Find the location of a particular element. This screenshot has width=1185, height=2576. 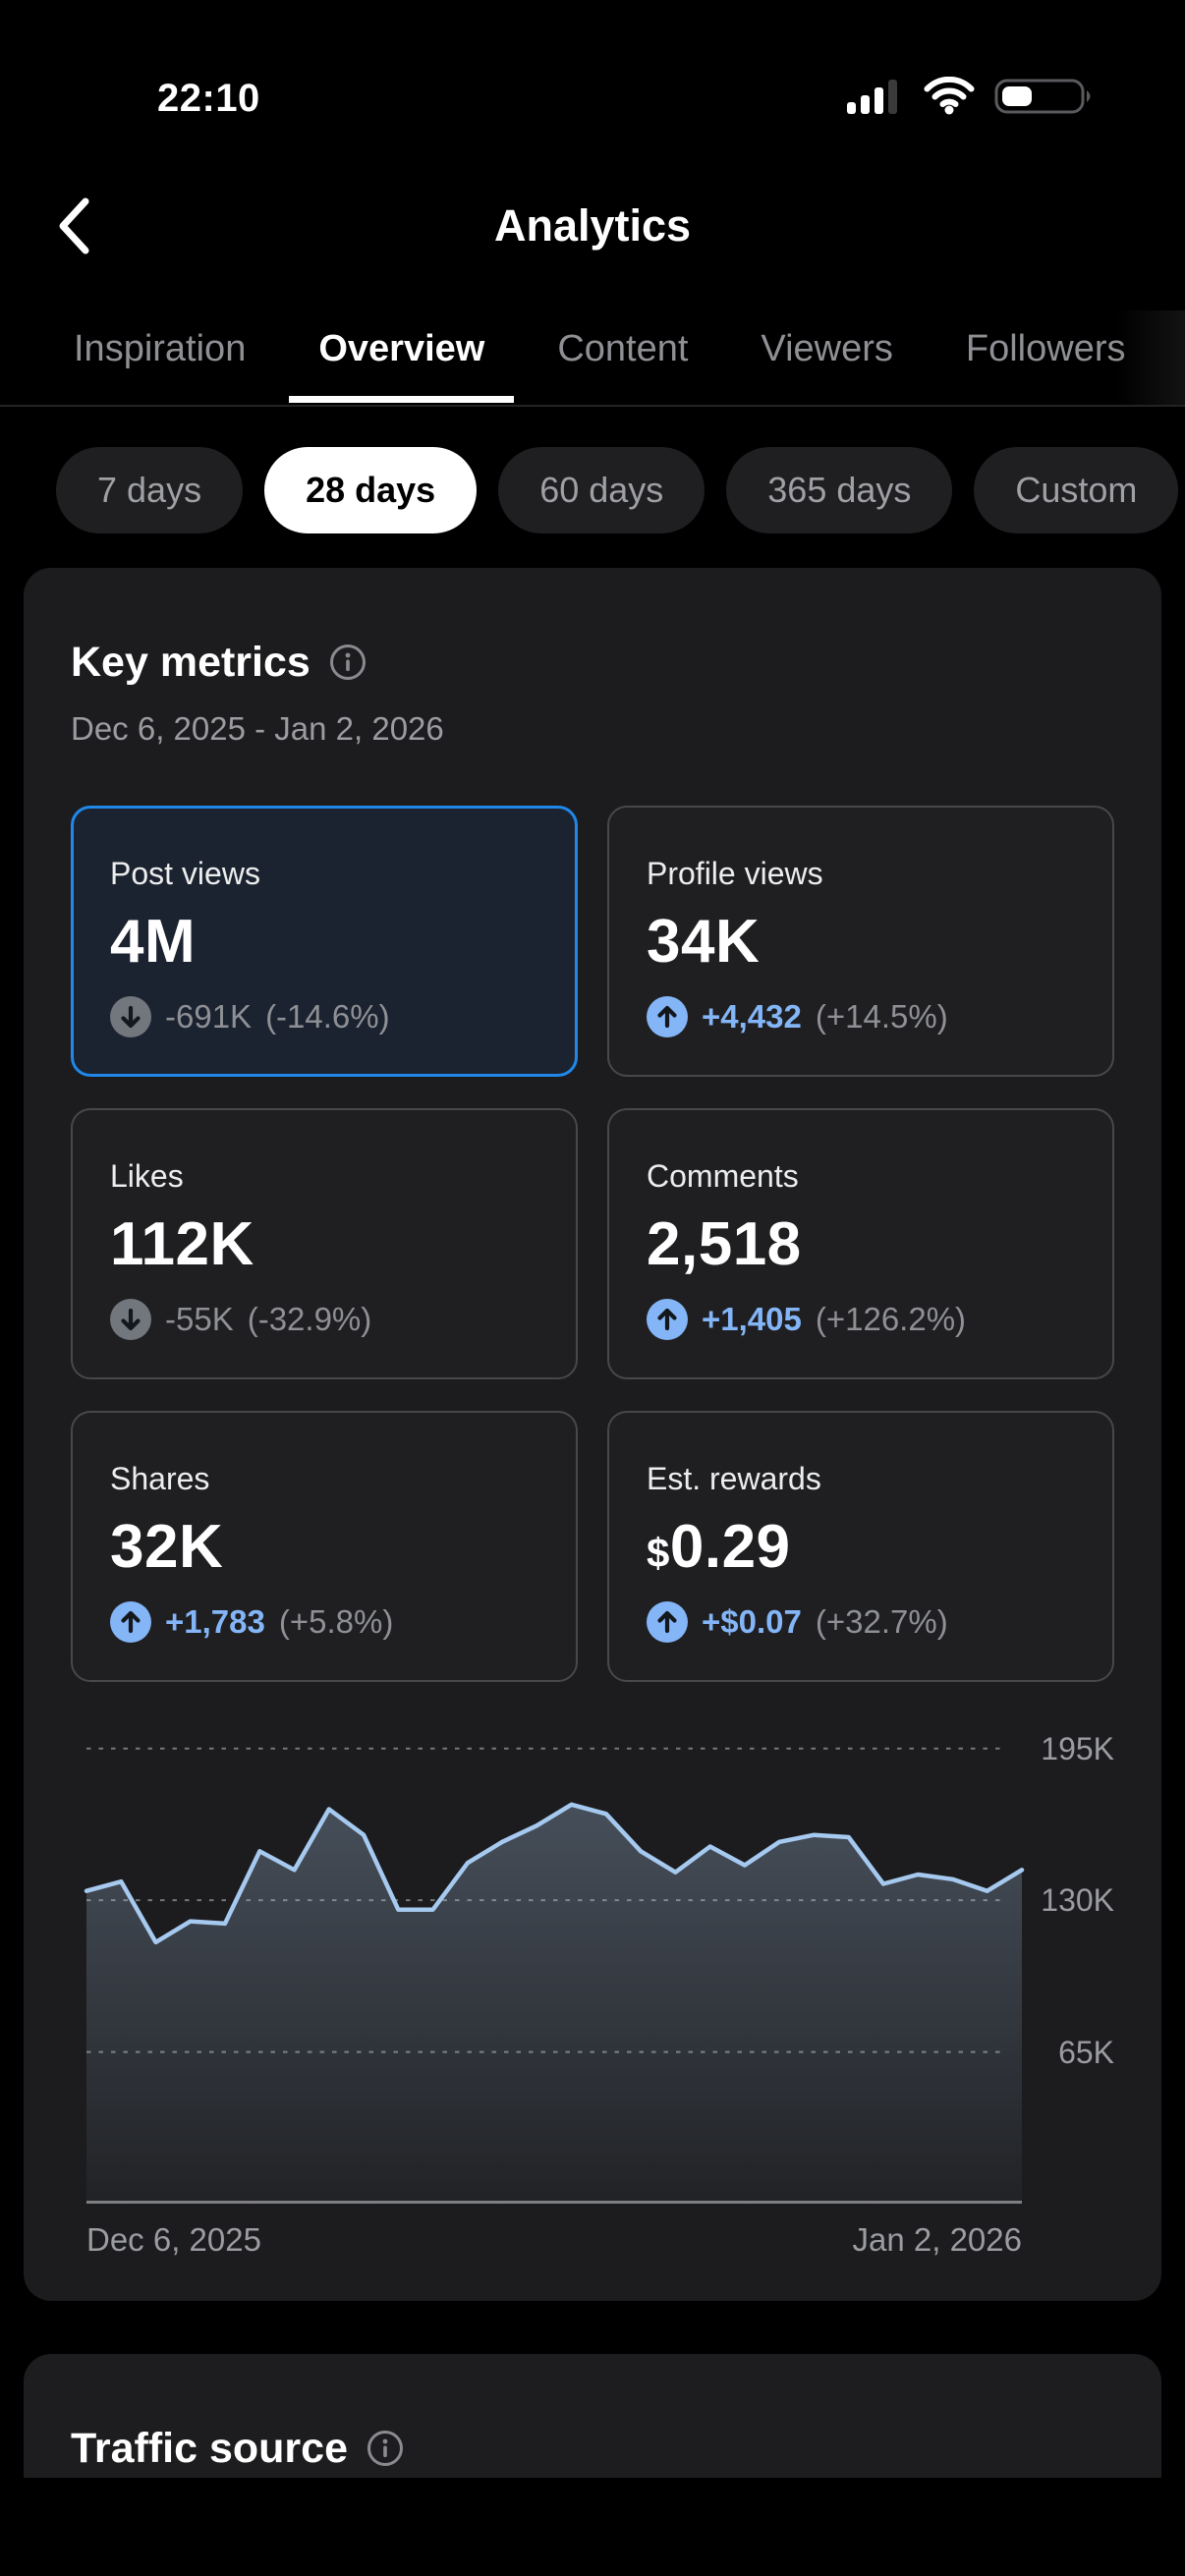

delta-value: +1,405 is located at coordinates (752, 1319).